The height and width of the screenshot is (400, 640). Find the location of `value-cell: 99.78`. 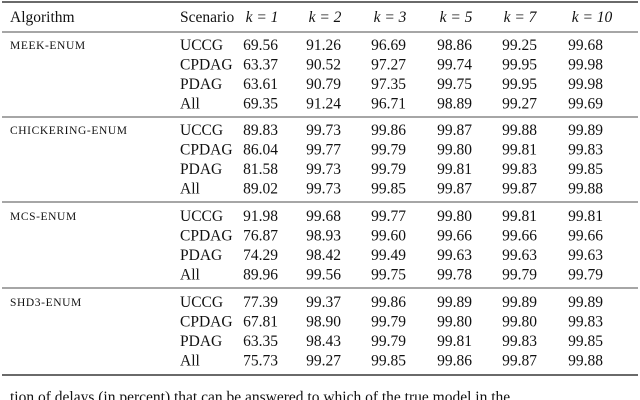

value-cell: 99.78 is located at coordinates (454, 275).